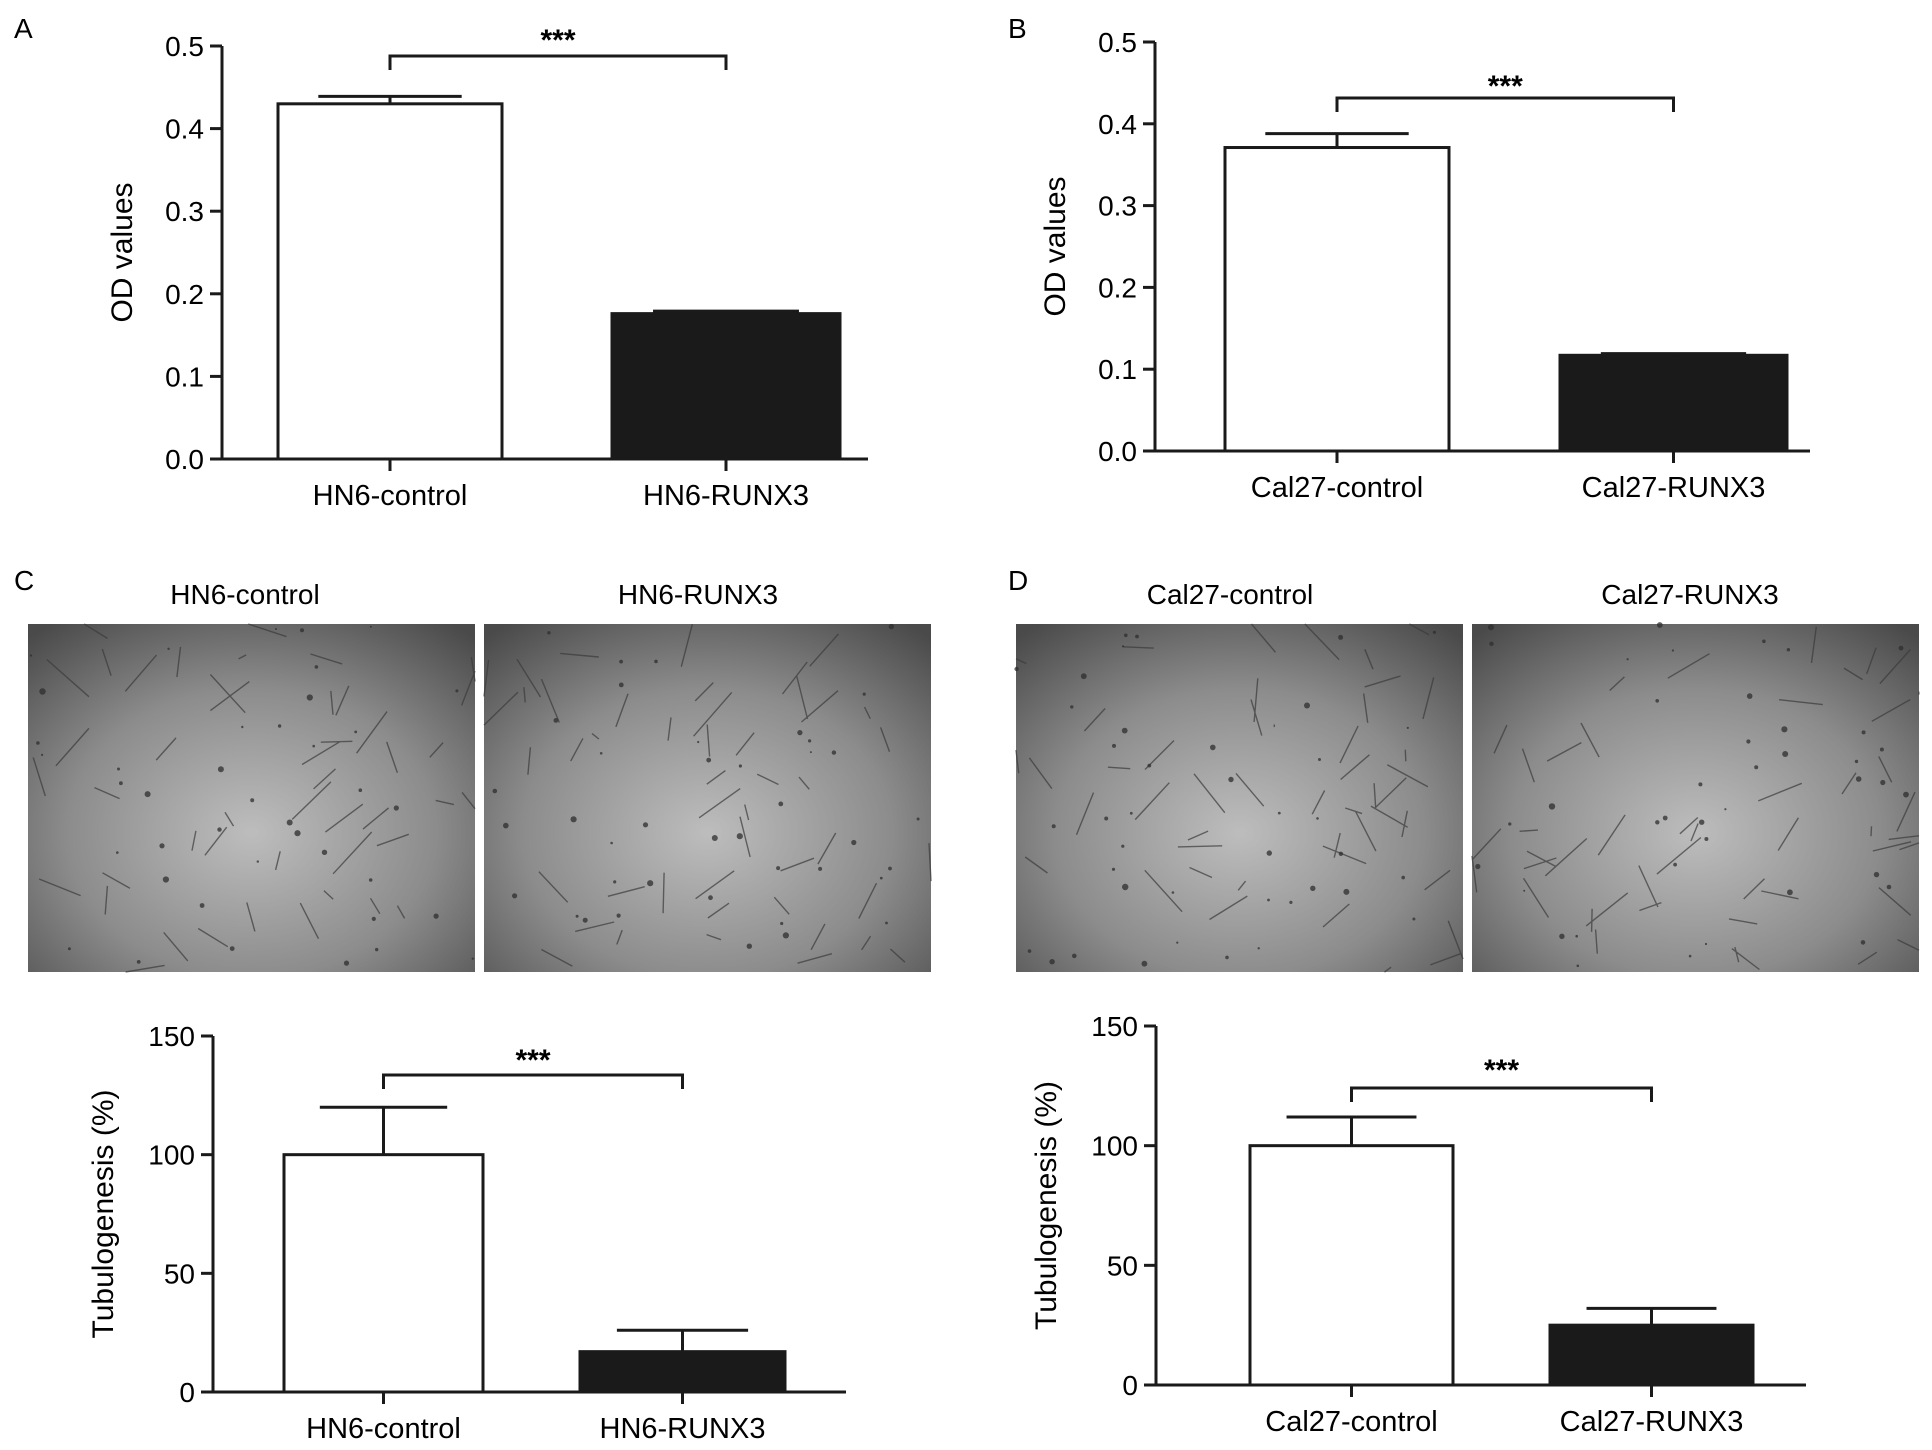  What do you see at coordinates (1055, 246) in the screenshot?
I see `y-axis-label: OD values` at bounding box center [1055, 246].